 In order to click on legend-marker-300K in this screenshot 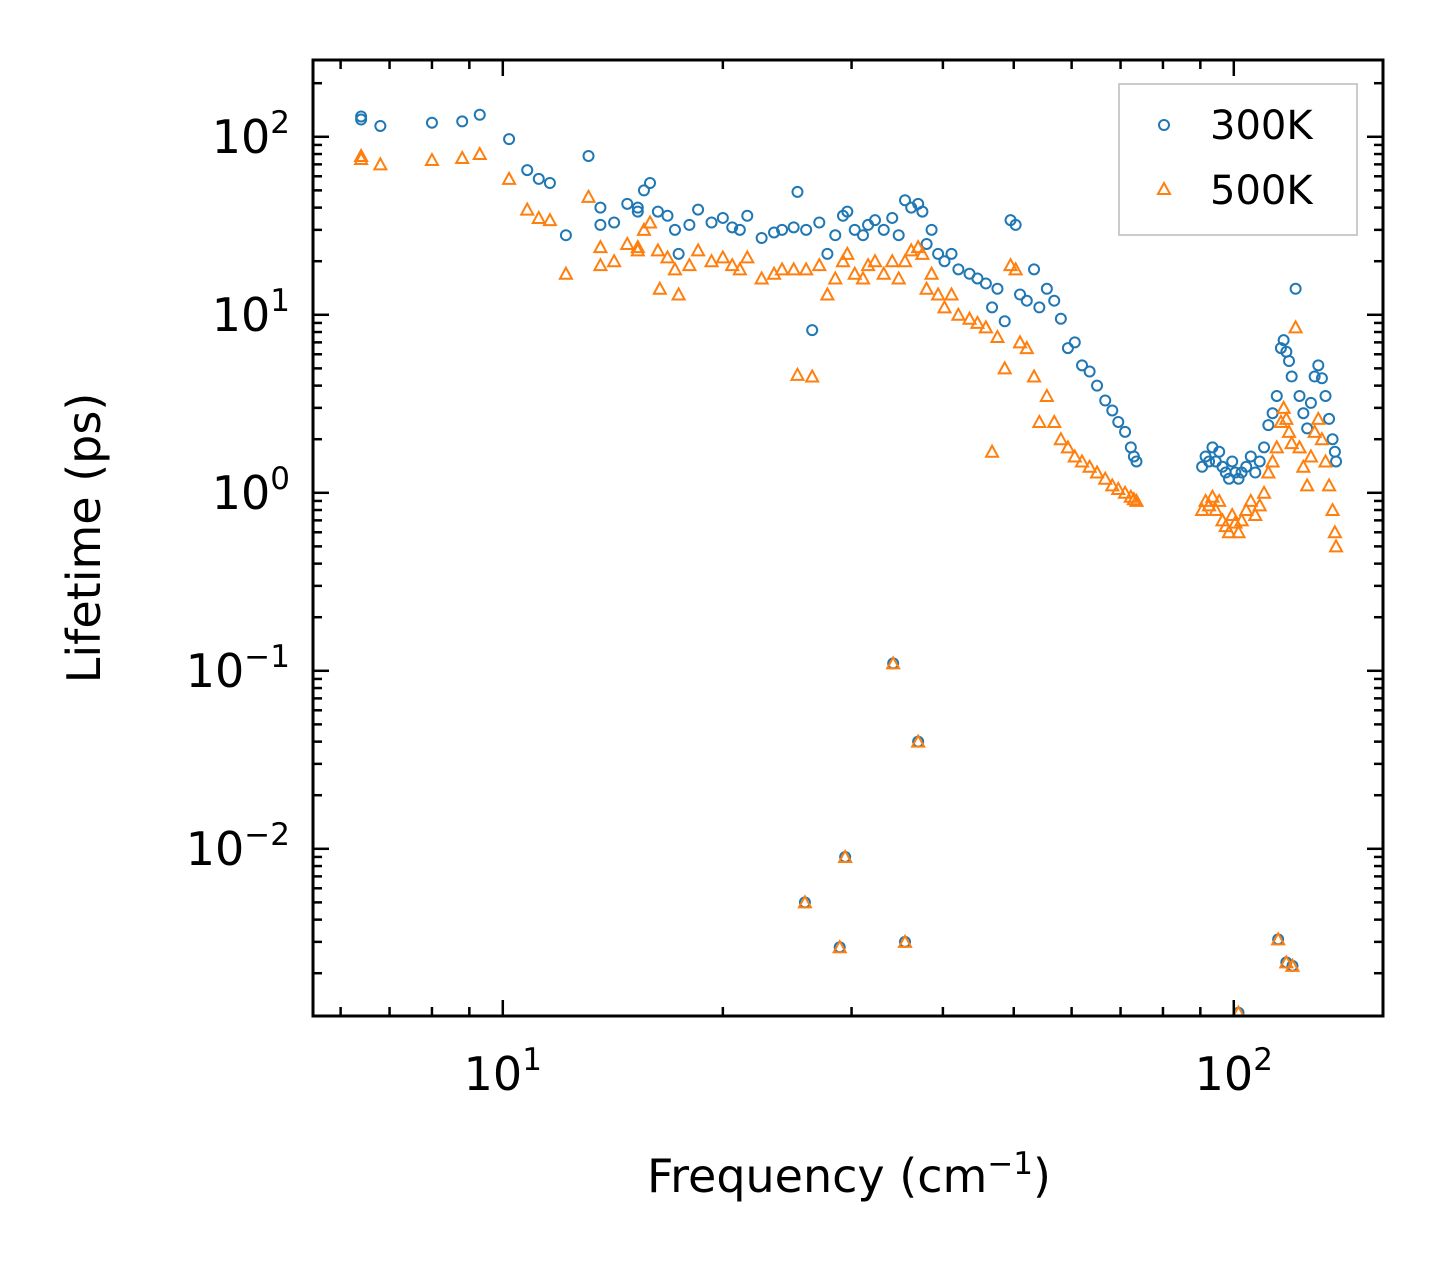, I will do `click(1164, 125)`.